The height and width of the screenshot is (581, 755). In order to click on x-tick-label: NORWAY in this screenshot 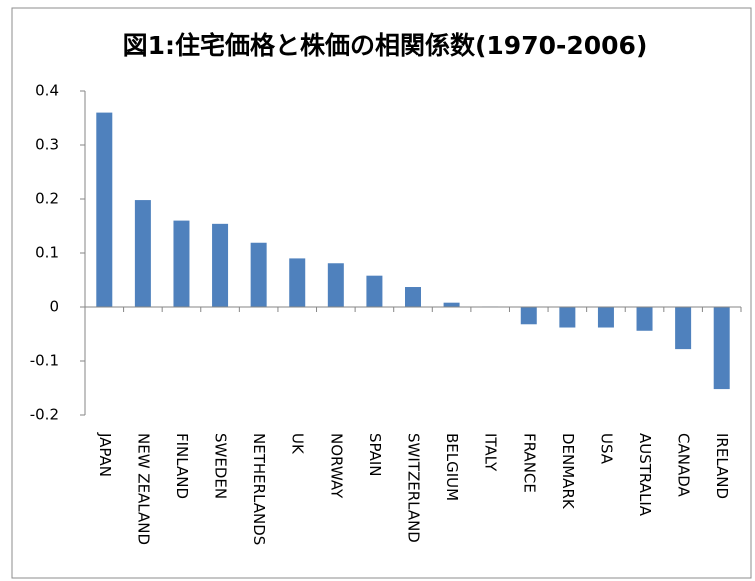, I will do `click(336, 466)`.